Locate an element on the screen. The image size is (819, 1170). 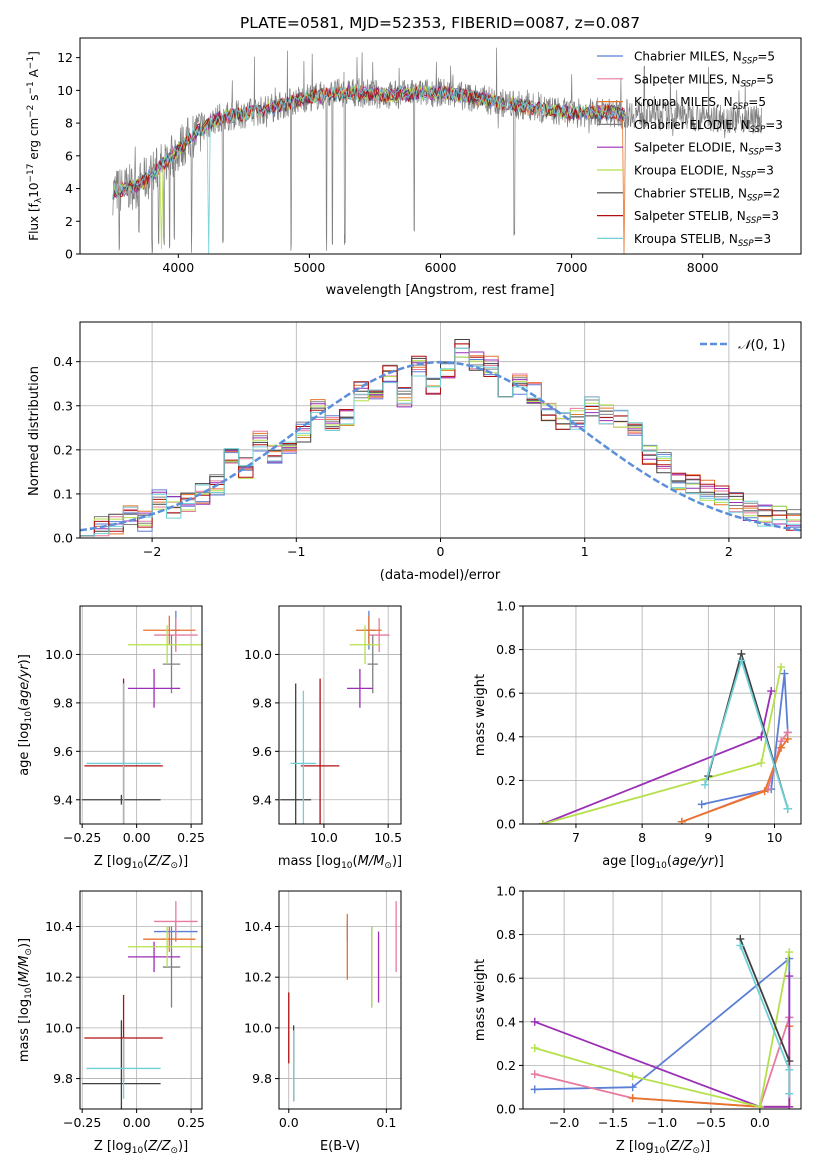
residual-legend: 𝒩(0, 1) is located at coordinates (742, 345).